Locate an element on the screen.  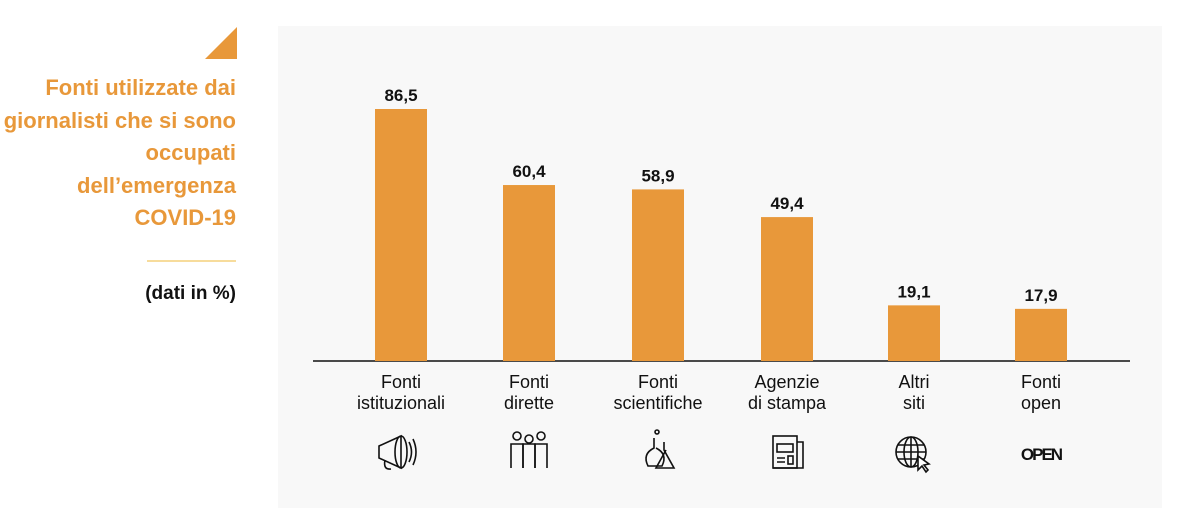
data-label: 17,9 is located at coordinates (1040, 295).